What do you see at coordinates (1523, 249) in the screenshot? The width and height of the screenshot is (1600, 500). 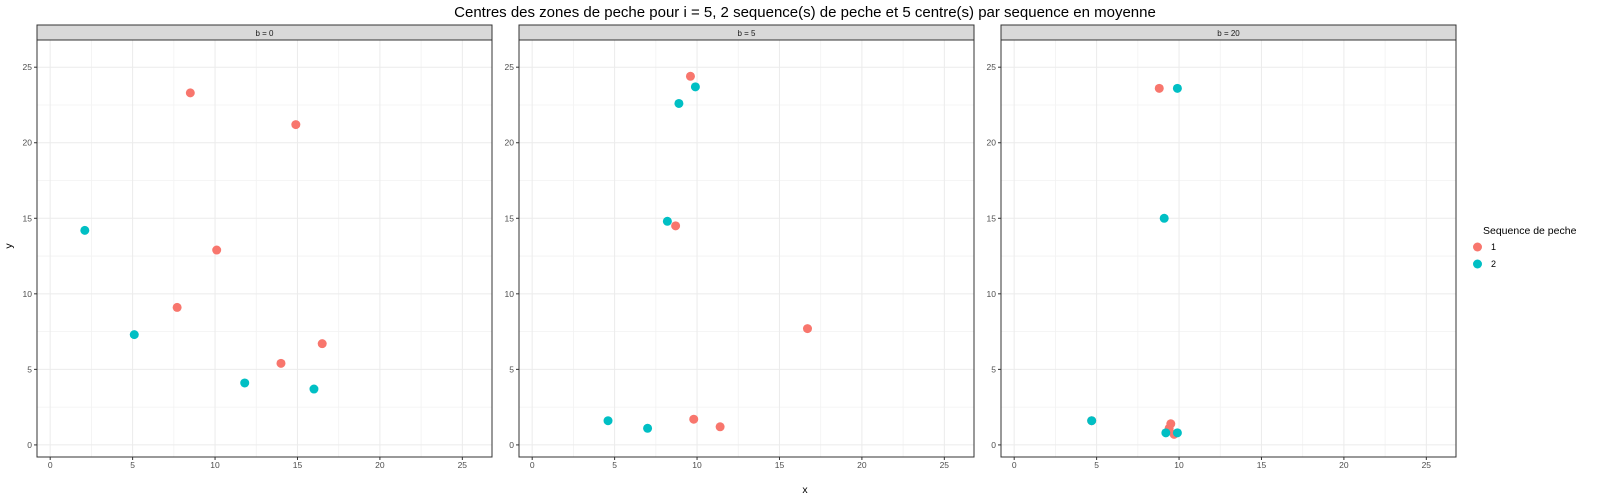 I see `legend: Sequence de peche 1 2` at bounding box center [1523, 249].